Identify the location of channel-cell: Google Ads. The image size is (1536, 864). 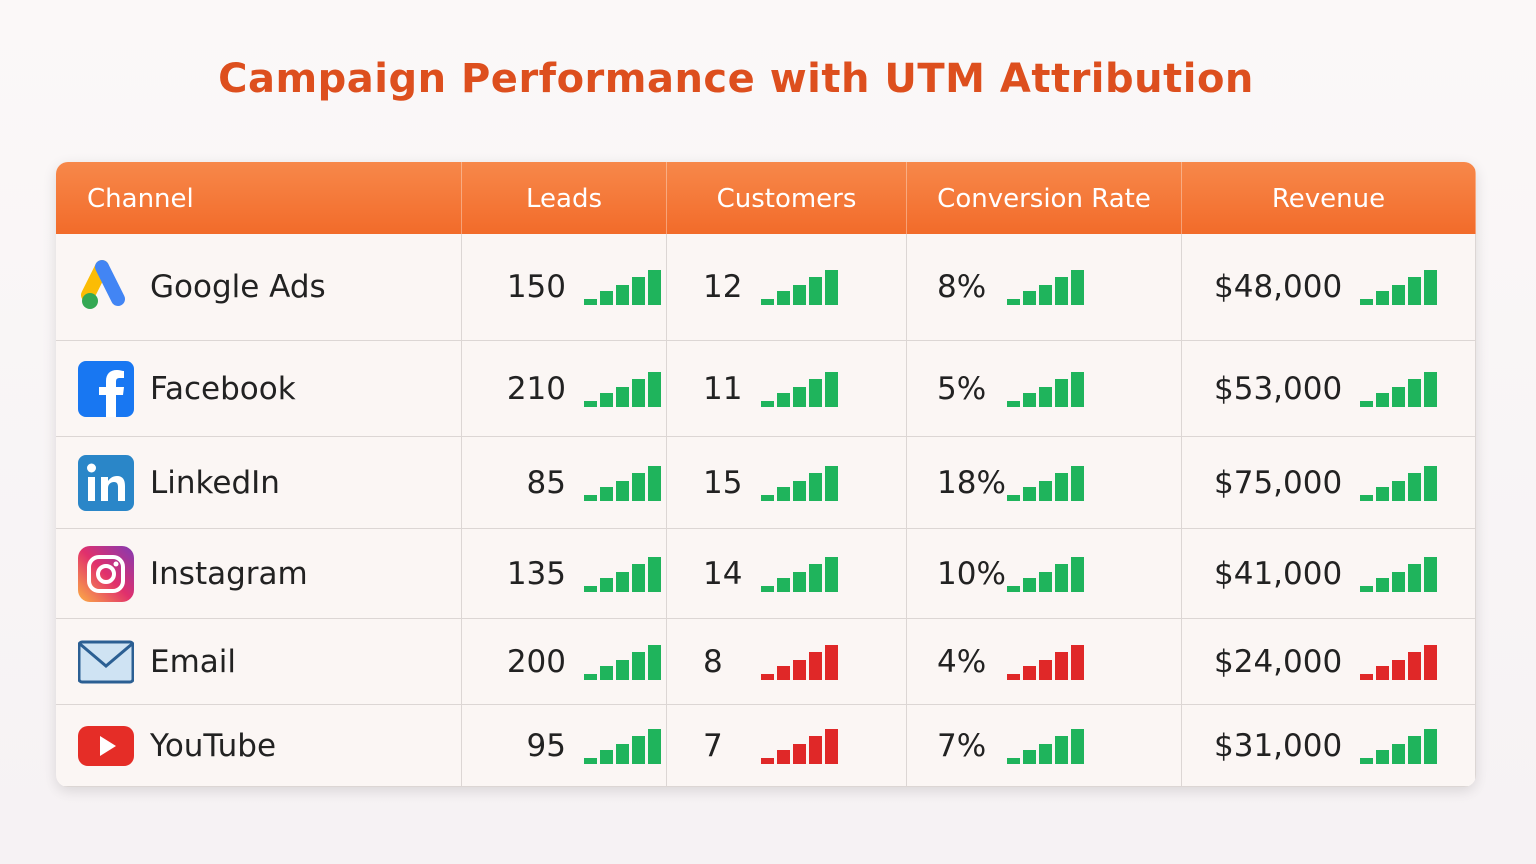
(259, 287).